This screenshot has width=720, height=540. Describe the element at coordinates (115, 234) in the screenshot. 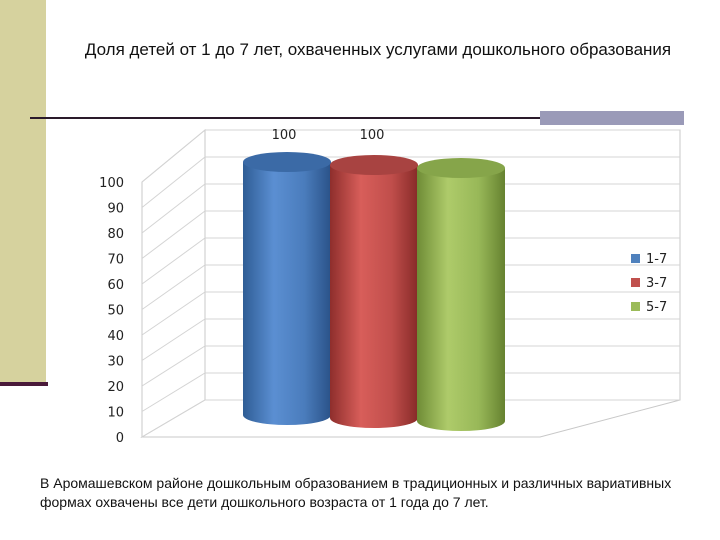

I see `y-tick-label: 80` at that location.